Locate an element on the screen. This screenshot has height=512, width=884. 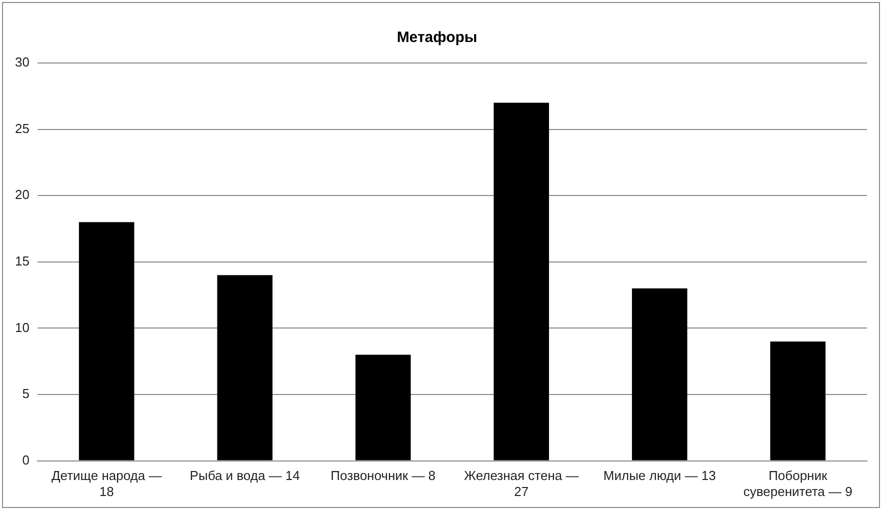
y-tick-label: 5 is located at coordinates (26, 394).